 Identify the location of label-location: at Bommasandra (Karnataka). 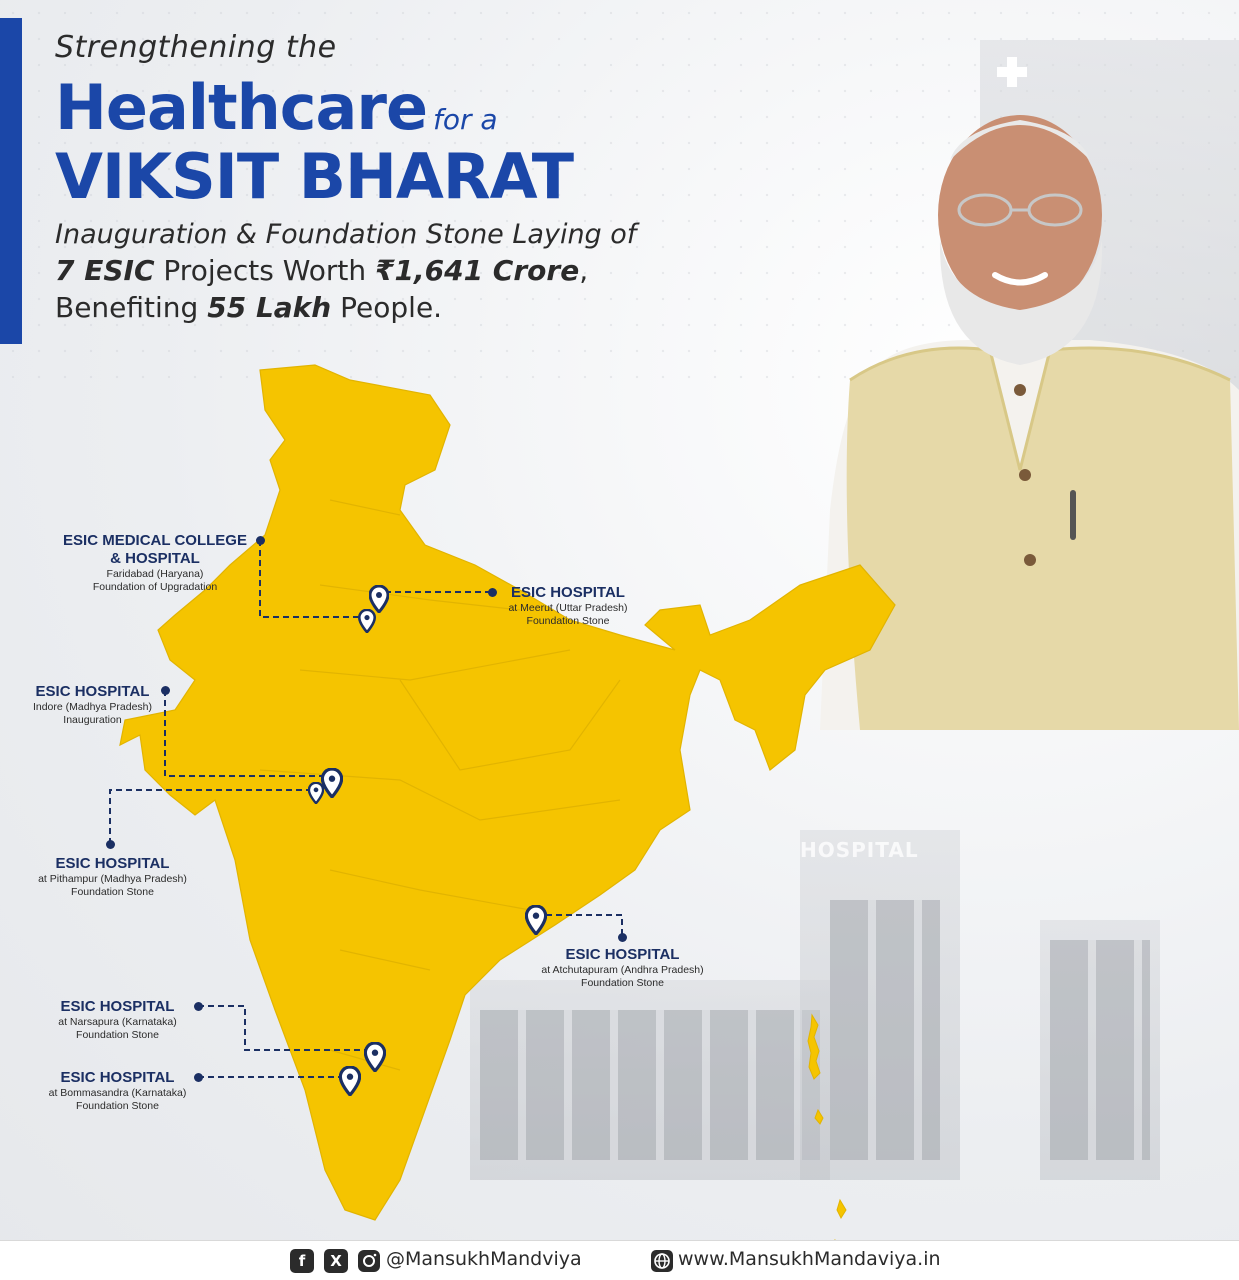
(117, 1093).